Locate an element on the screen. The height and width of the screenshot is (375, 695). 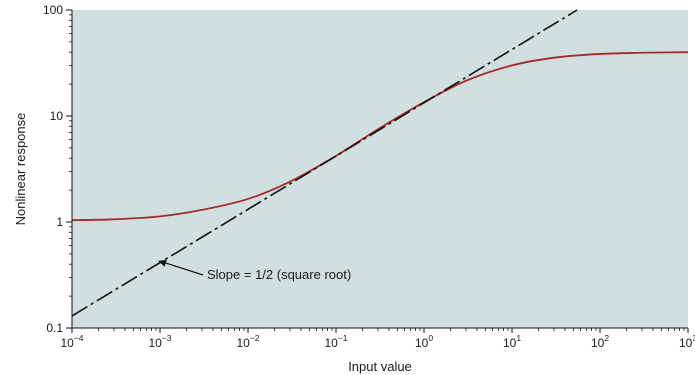
y-tick-label: 0.1 is located at coordinates (54, 328).